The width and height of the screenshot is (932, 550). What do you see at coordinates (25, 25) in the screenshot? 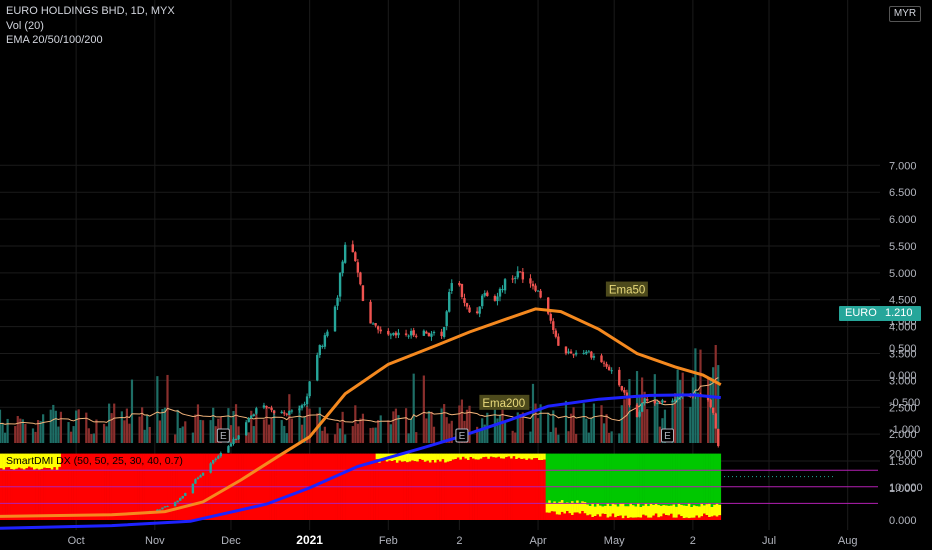
I see `volume-indicator-label: Vol (20)` at bounding box center [25, 25].